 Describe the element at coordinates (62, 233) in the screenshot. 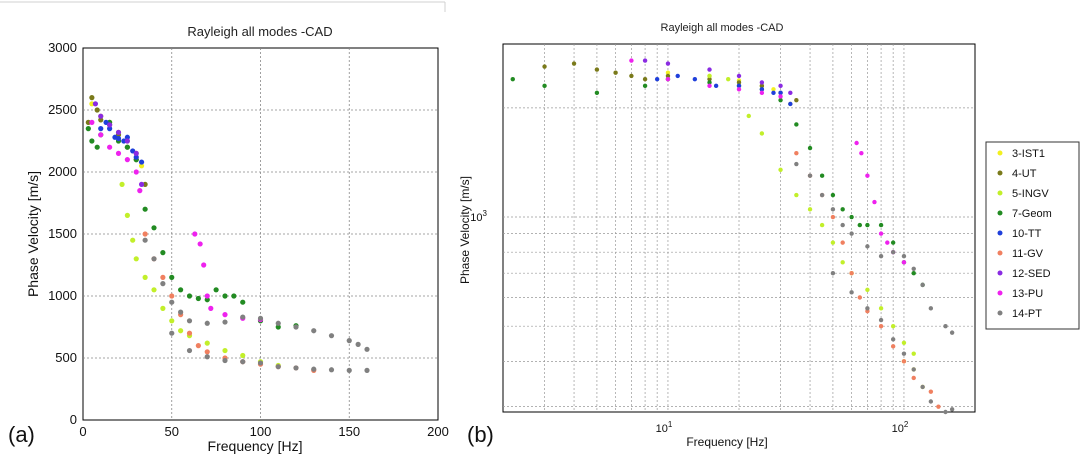

I see `panel-a-y-ticks: 0 500 1000 1500 2000 2500 3000` at that location.